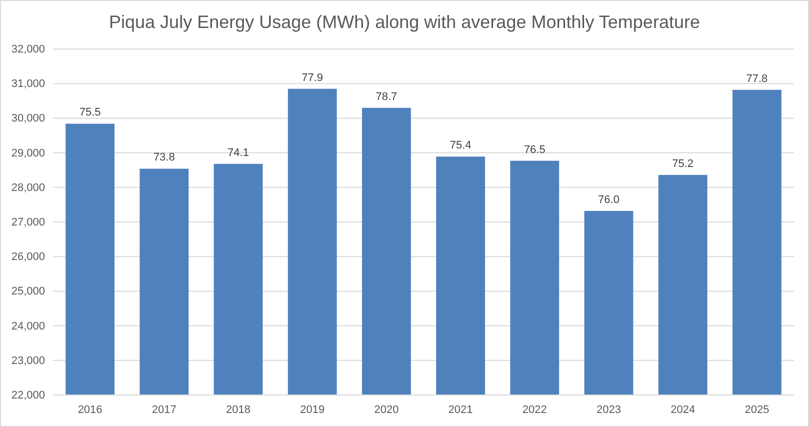 This screenshot has width=809, height=427. What do you see at coordinates (28, 292) in the screenshot?
I see `y-tick-label: 25,000` at bounding box center [28, 292].